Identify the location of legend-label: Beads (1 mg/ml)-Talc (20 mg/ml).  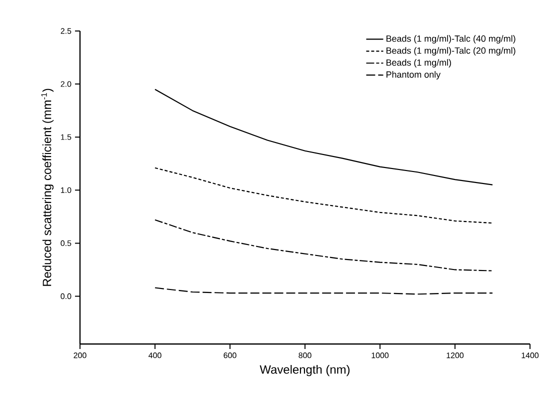
(451, 51).